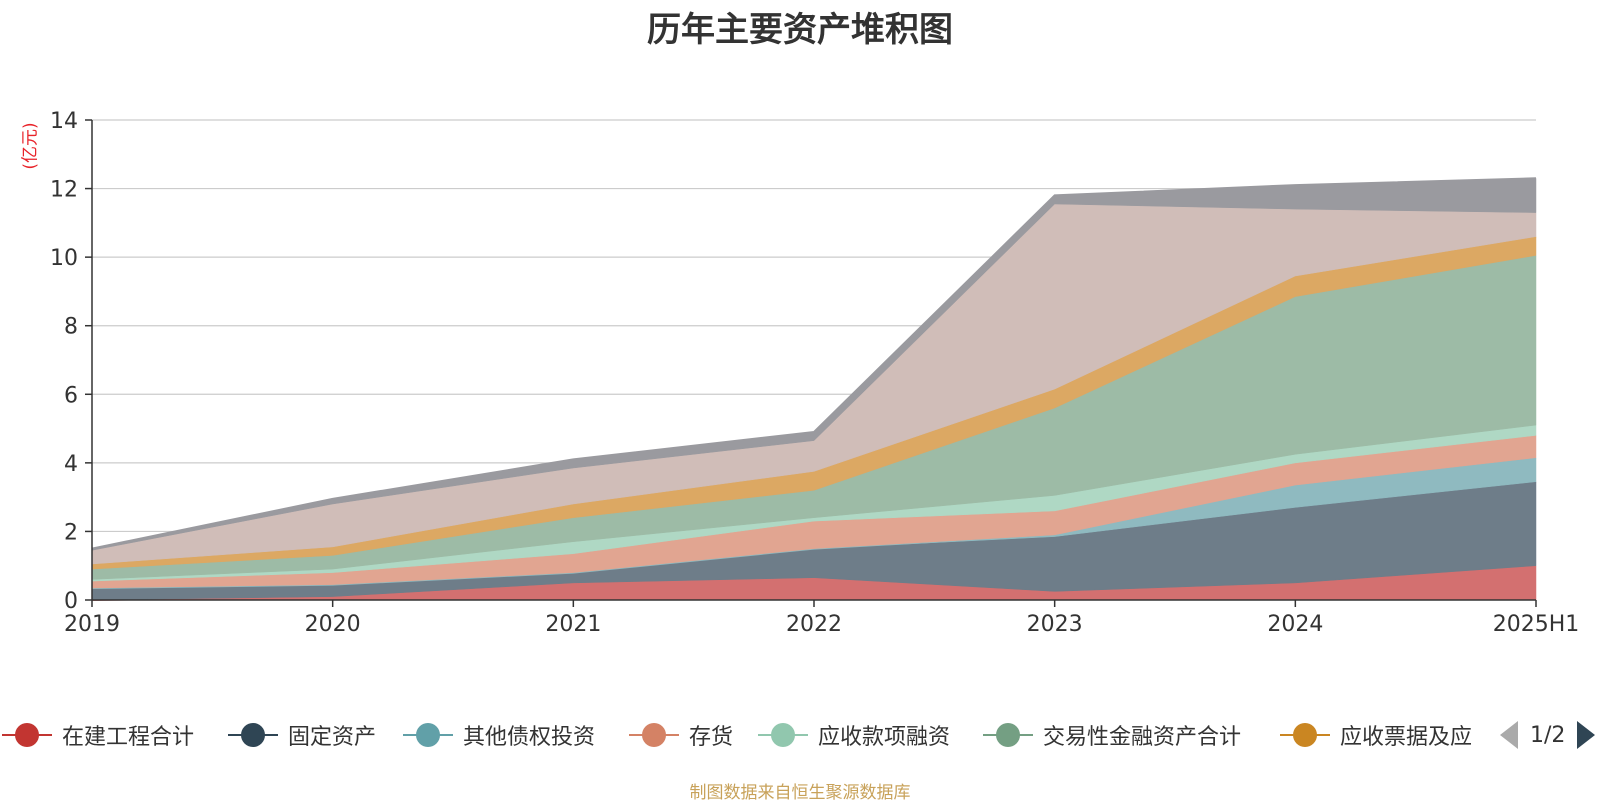 This screenshot has height=803, width=1600. Describe the element at coordinates (71, 601) in the screenshot. I see `y-tick-label: 0` at that location.